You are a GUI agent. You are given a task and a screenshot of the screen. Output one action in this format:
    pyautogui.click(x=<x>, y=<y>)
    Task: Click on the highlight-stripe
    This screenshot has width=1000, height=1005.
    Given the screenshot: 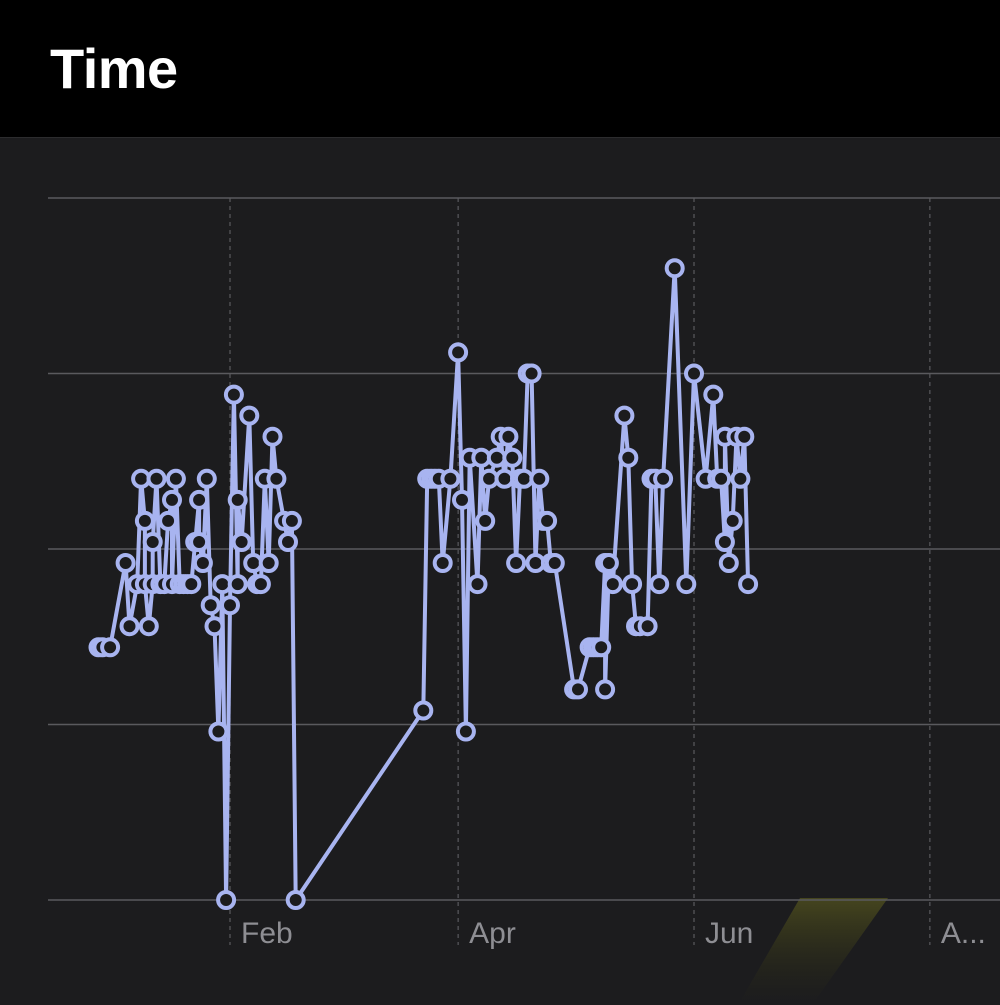 What is the action you would take?
    pyautogui.click(x=813, y=951)
    